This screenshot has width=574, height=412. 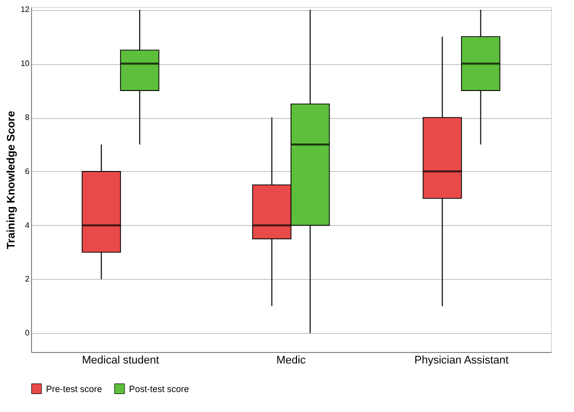 What do you see at coordinates (27, 225) in the screenshot?
I see `y-tick-label: 4` at bounding box center [27, 225].